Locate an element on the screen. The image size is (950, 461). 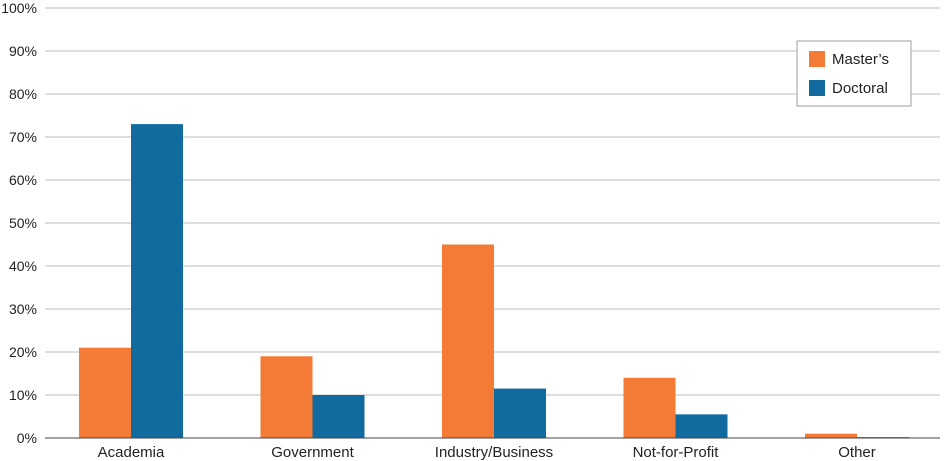
y-tick-label: 60% is located at coordinates (23, 180).